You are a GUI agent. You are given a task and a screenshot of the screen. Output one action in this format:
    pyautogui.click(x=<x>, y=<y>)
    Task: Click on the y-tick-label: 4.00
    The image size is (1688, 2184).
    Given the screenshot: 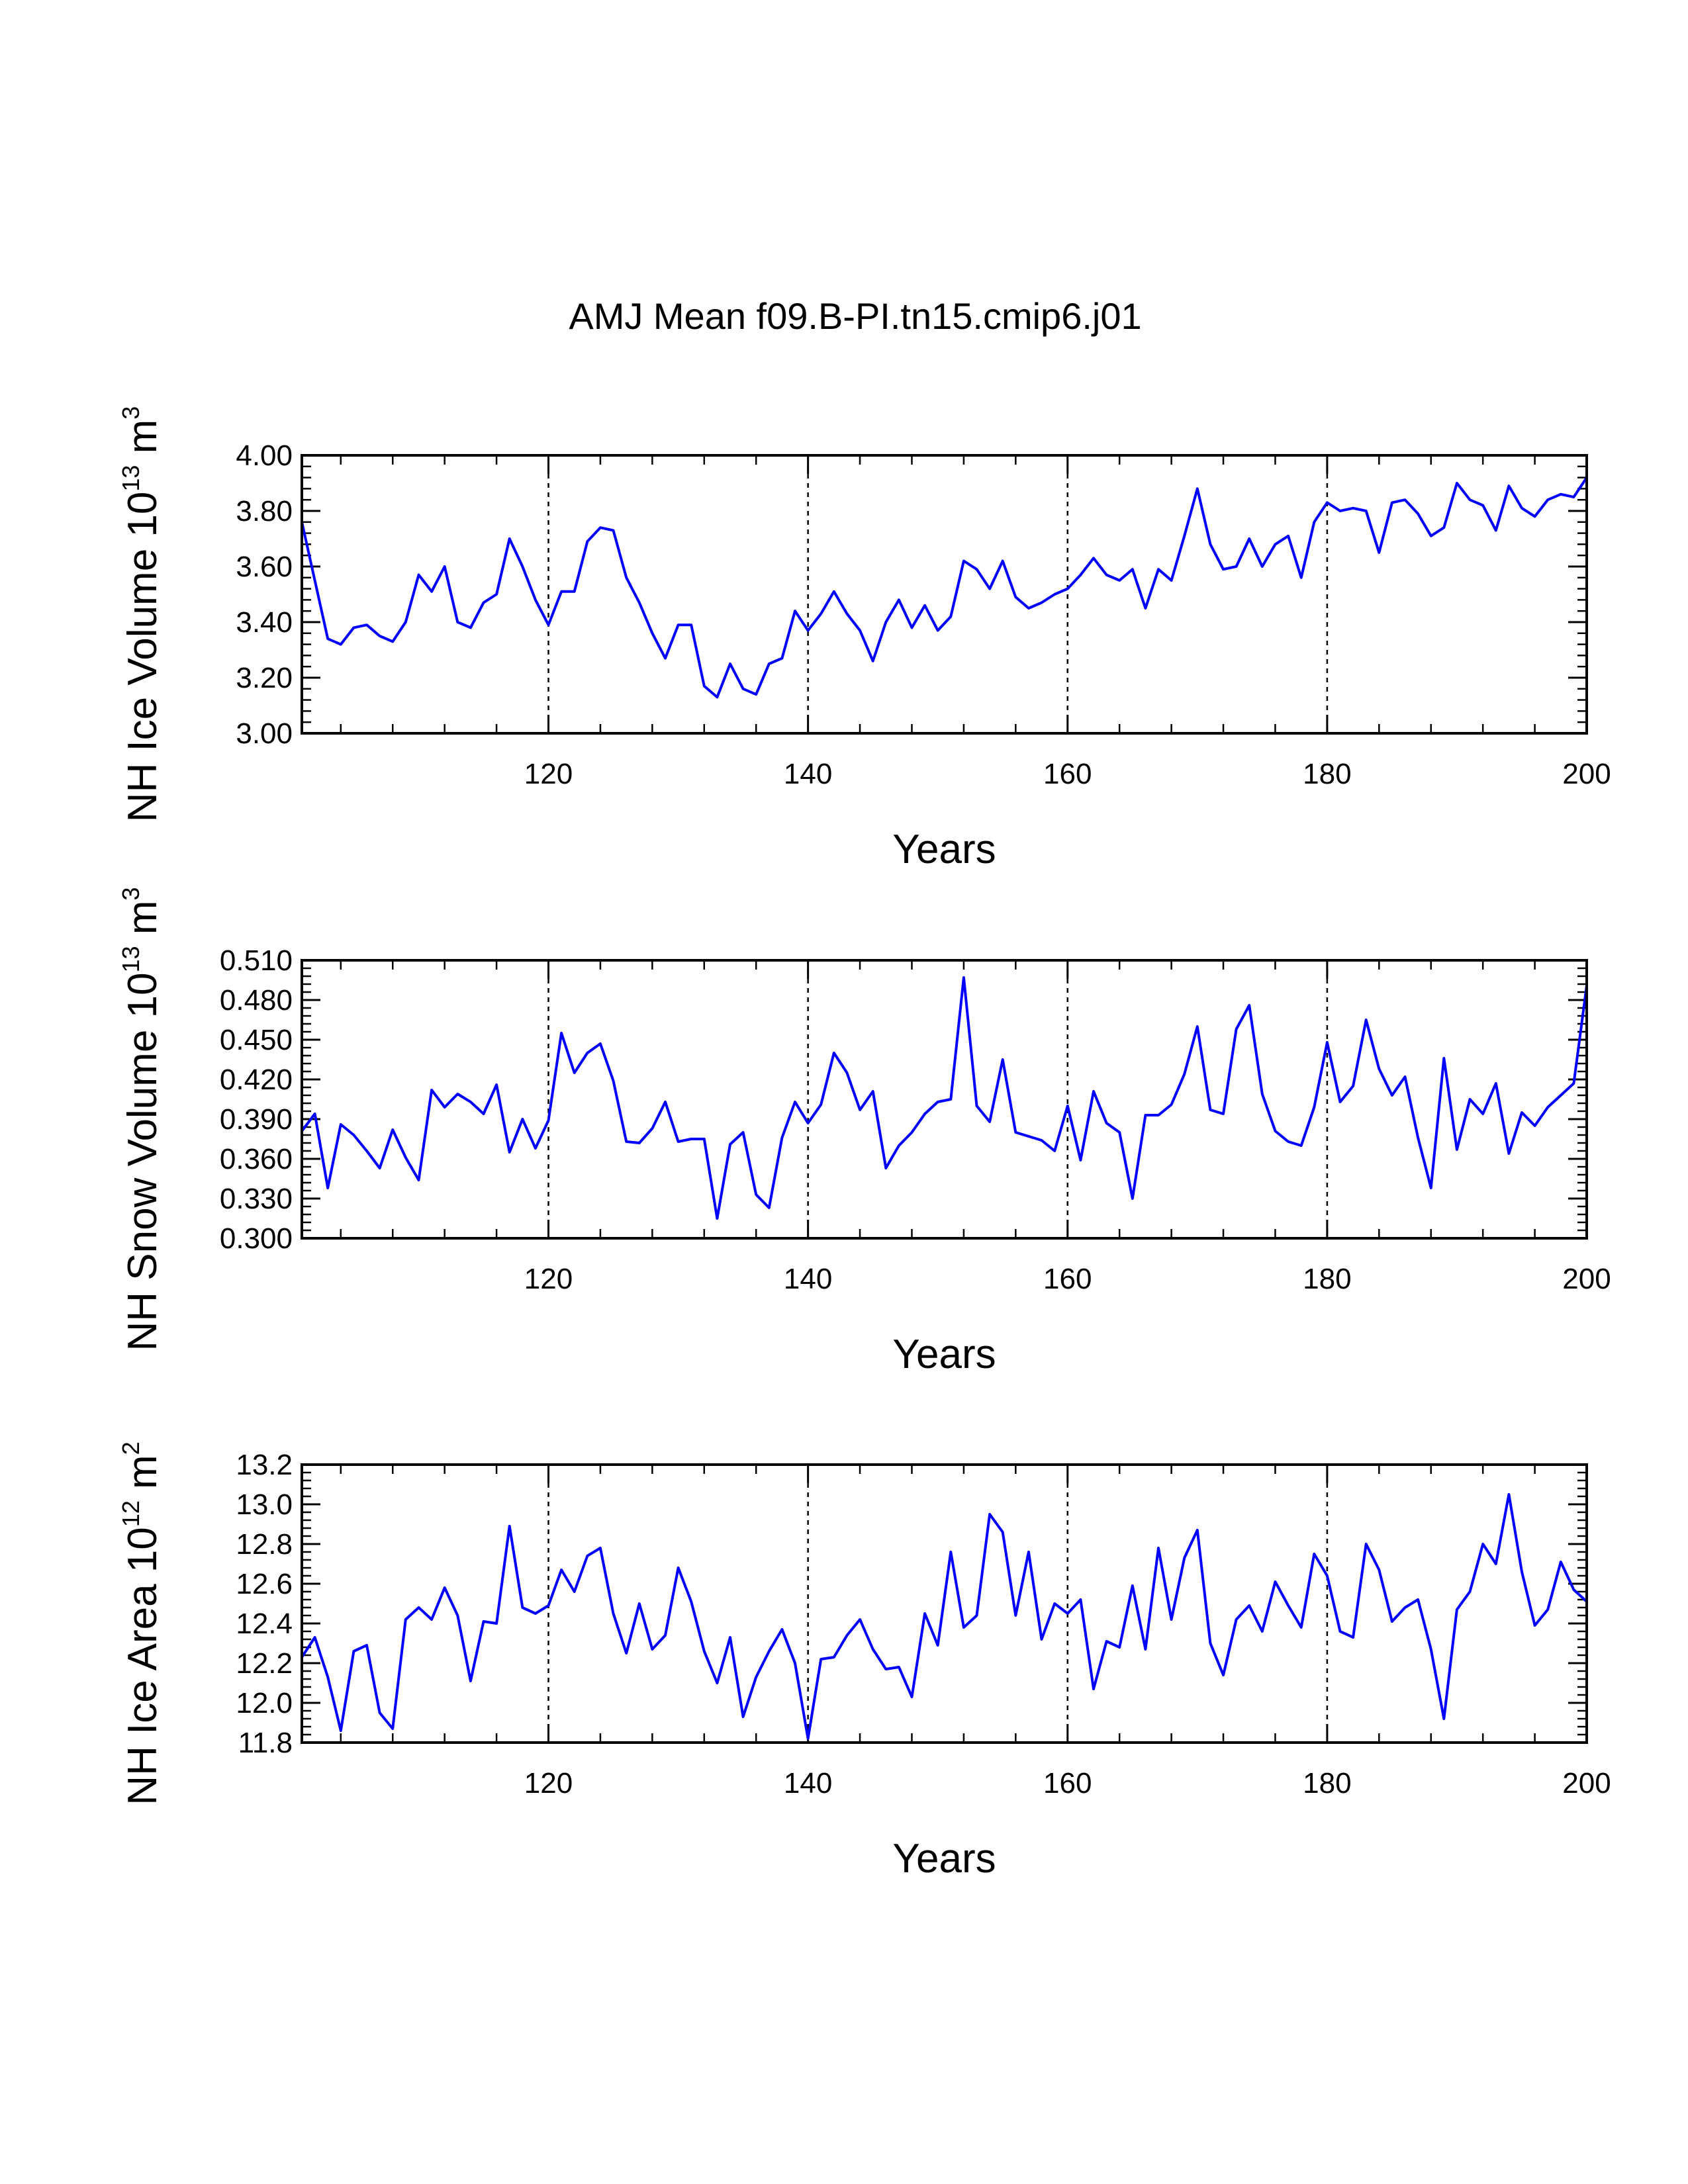 What is the action you would take?
    pyautogui.click(x=264, y=456)
    